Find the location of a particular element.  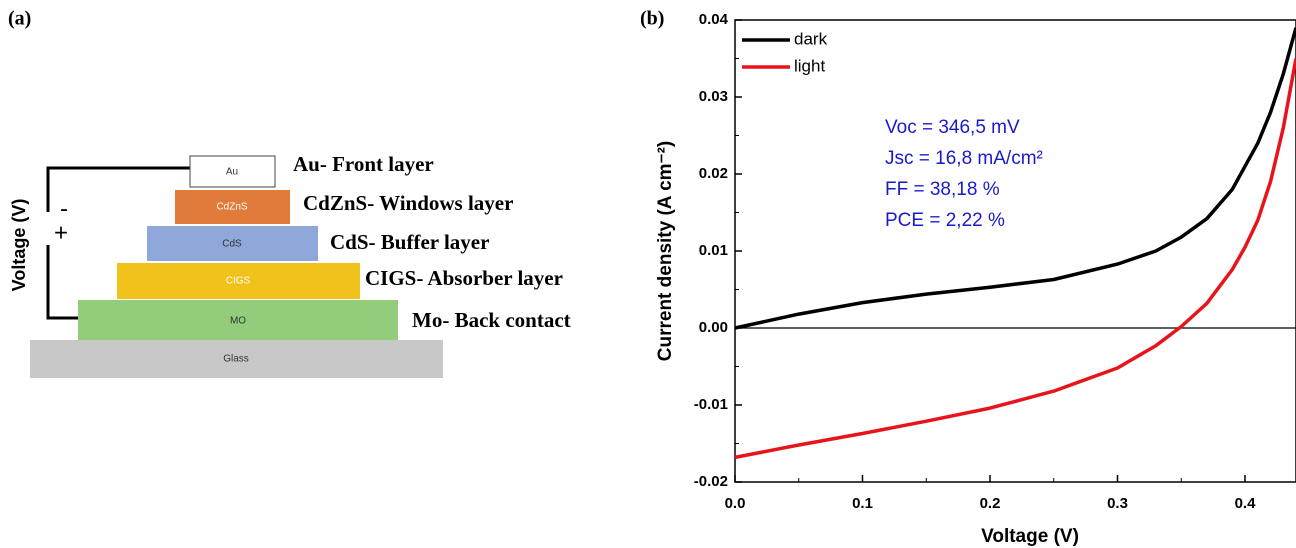

y-tick-label: 0.03 is located at coordinates (713, 96).